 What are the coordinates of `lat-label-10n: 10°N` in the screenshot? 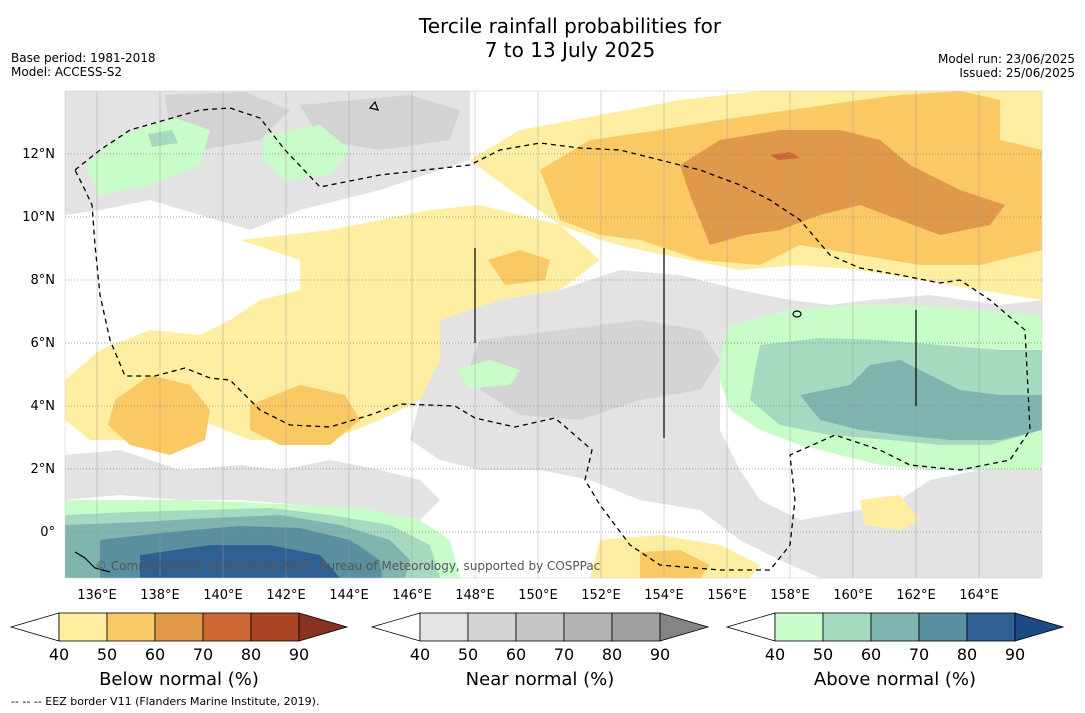 It's located at (38, 217).